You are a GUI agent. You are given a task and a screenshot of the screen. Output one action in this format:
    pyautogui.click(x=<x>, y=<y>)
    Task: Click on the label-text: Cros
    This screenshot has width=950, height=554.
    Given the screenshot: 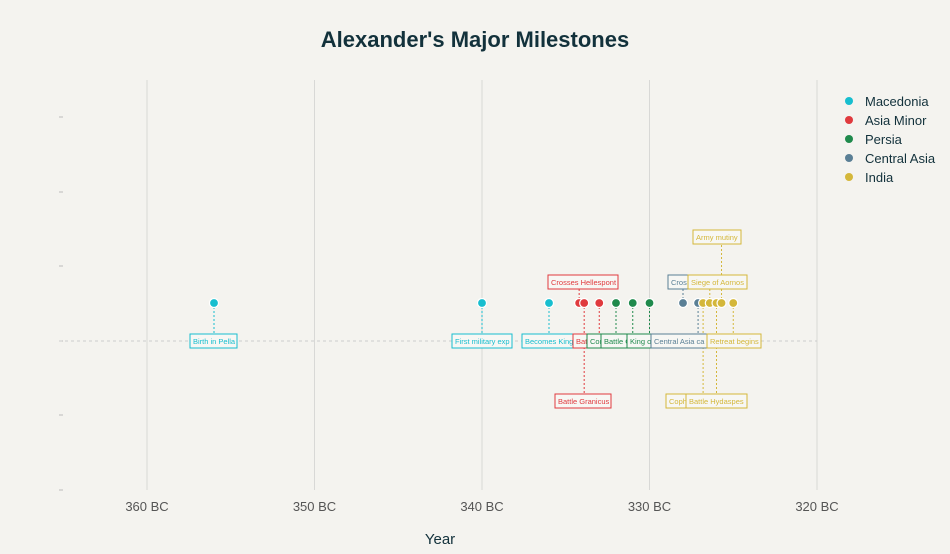 What is the action you would take?
    pyautogui.click(x=679, y=282)
    